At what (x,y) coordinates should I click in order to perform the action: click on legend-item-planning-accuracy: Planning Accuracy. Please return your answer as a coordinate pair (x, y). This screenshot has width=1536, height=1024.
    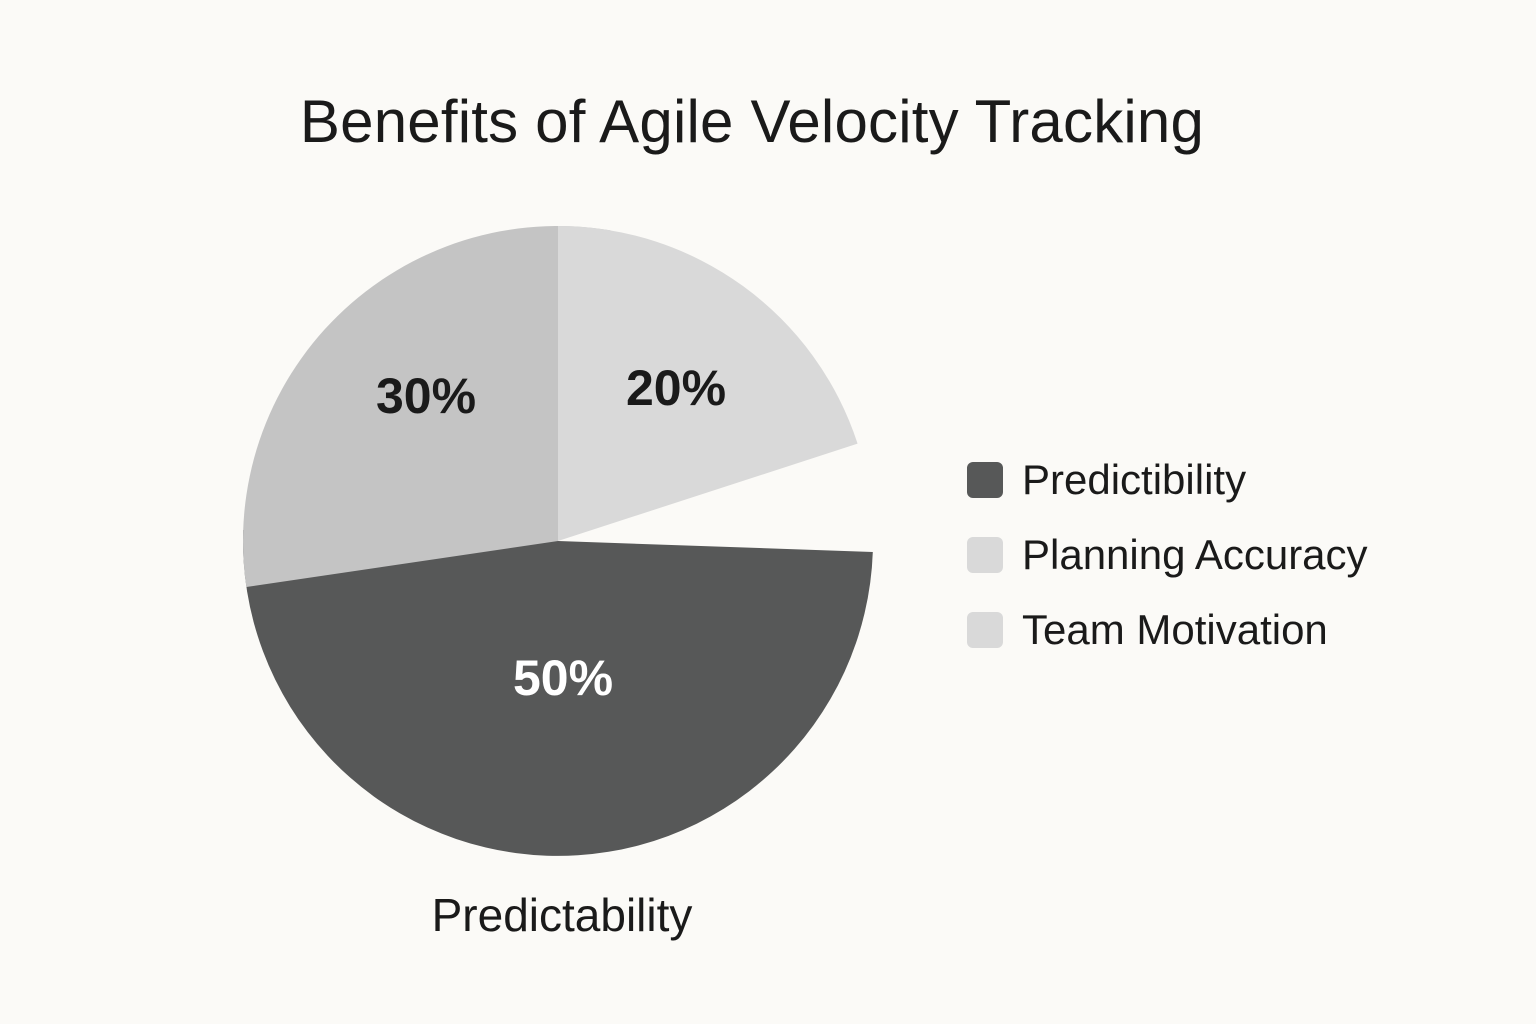
    Looking at the image, I should click on (1167, 555).